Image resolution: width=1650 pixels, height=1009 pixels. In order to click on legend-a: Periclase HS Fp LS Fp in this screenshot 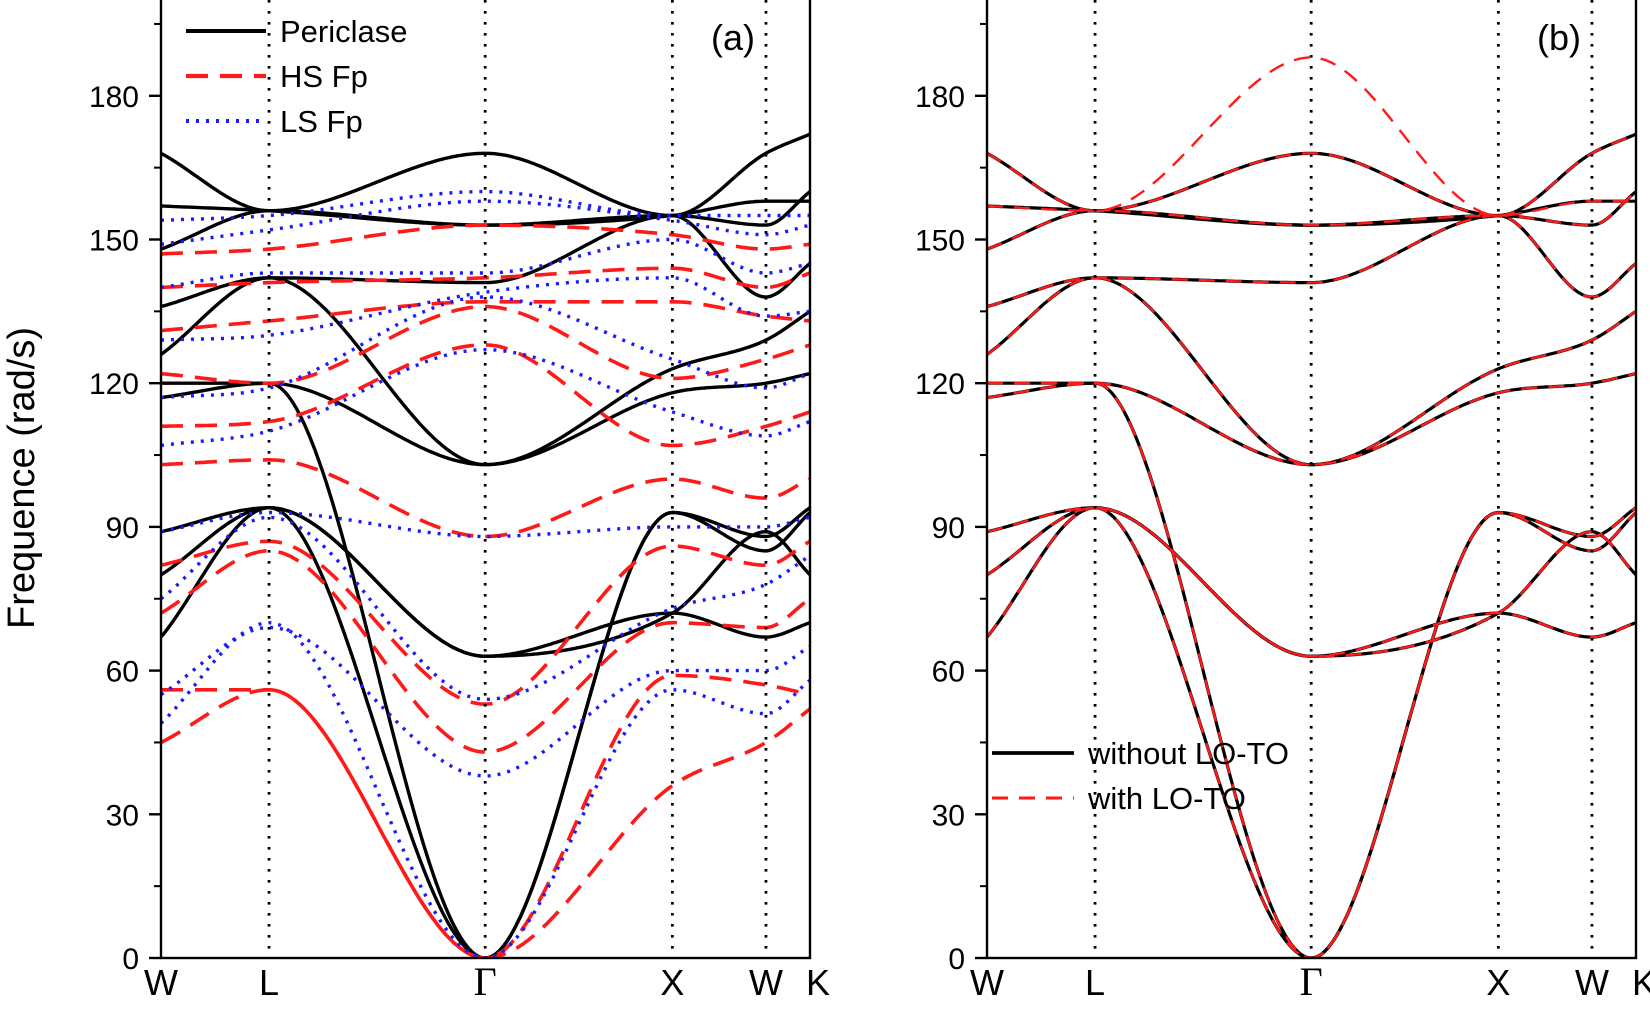, I will do `click(297, 76)`.